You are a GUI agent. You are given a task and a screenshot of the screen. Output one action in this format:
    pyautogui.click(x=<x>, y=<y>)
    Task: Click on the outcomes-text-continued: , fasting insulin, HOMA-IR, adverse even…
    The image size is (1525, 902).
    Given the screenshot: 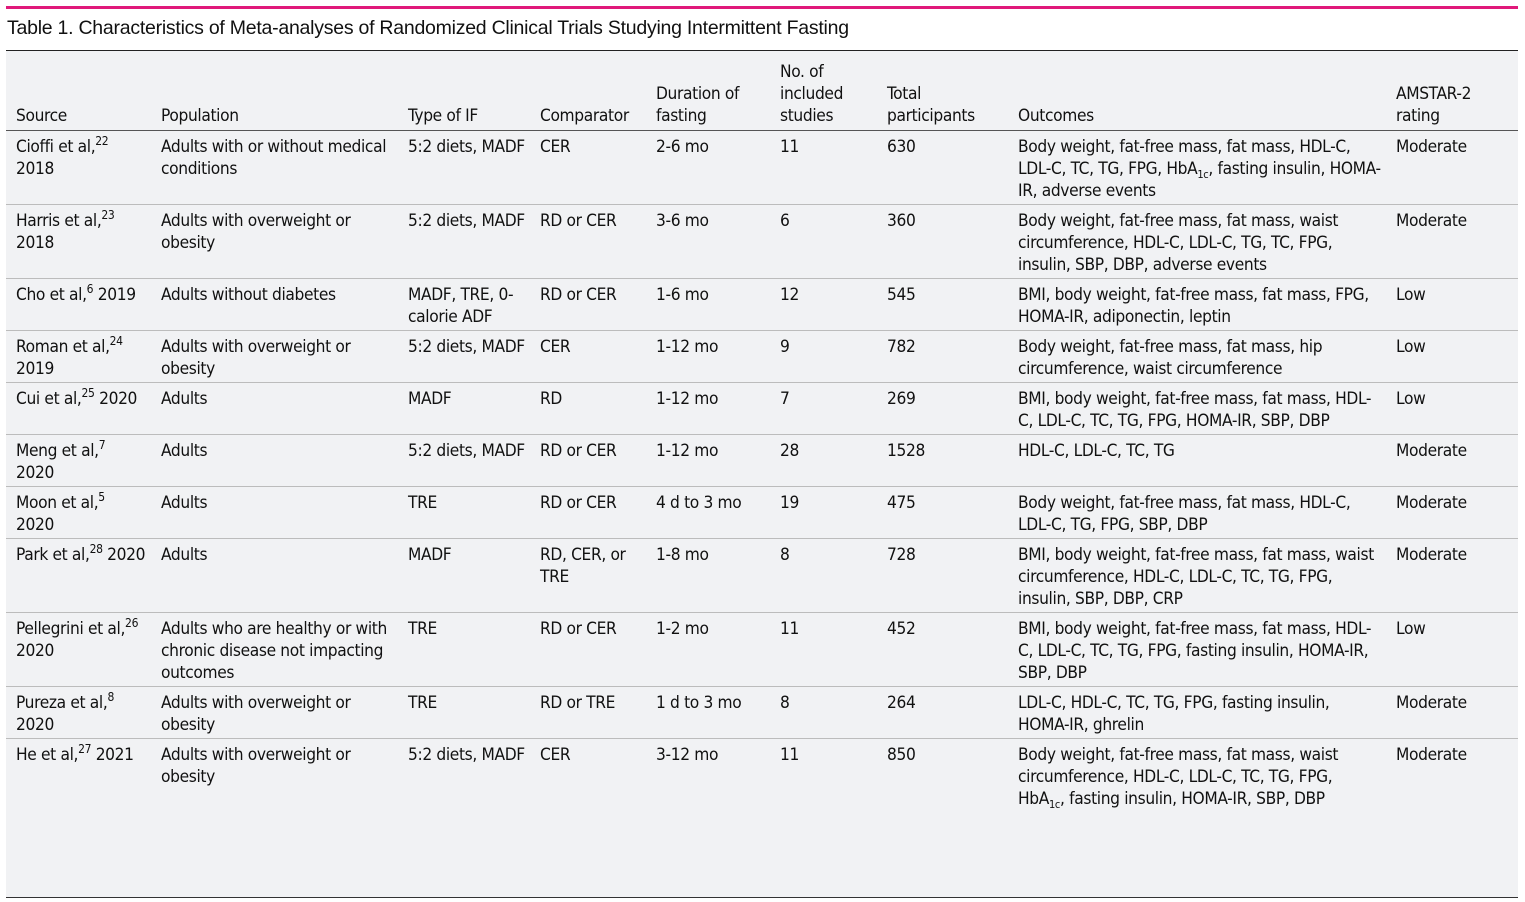 What is the action you would take?
    pyautogui.click(x=1199, y=180)
    